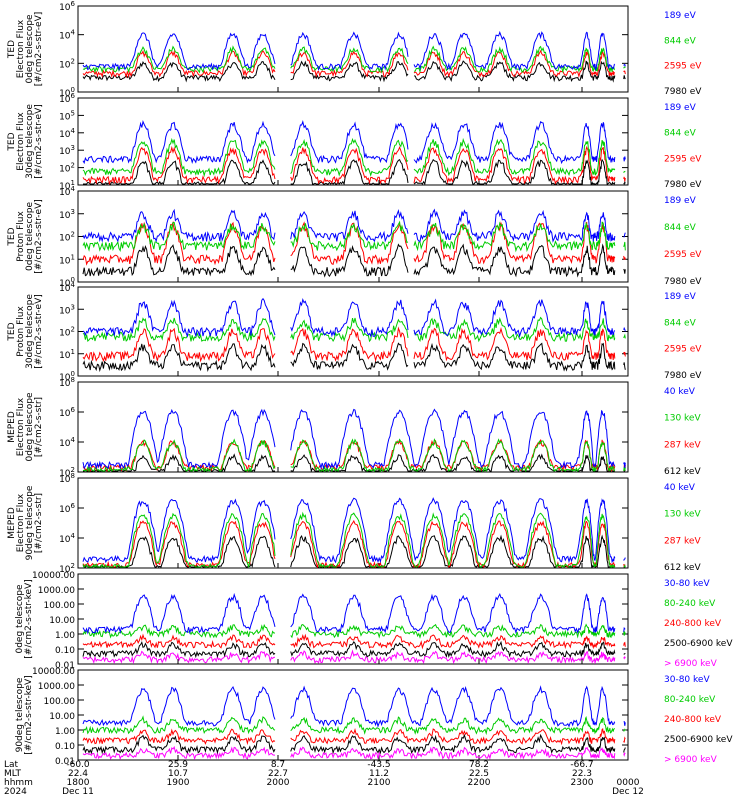 The image size is (750, 800). I want to click on y-tick-label: 10⁸, so click(67, 478).